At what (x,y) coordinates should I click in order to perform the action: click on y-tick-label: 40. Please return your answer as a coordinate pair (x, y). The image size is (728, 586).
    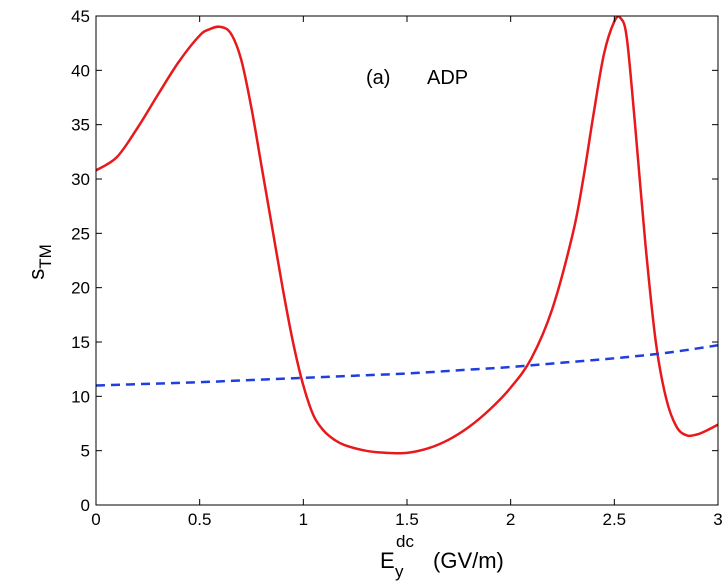
    Looking at the image, I should click on (80, 70).